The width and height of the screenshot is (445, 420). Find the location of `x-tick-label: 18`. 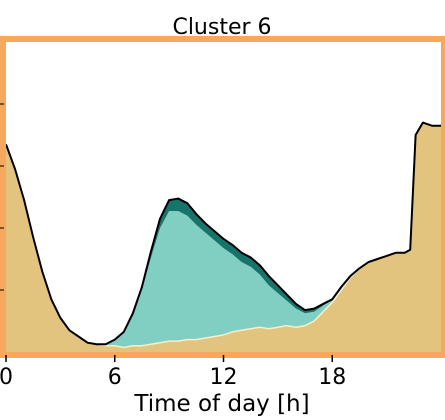

x-tick-label: 18 is located at coordinates (332, 377).